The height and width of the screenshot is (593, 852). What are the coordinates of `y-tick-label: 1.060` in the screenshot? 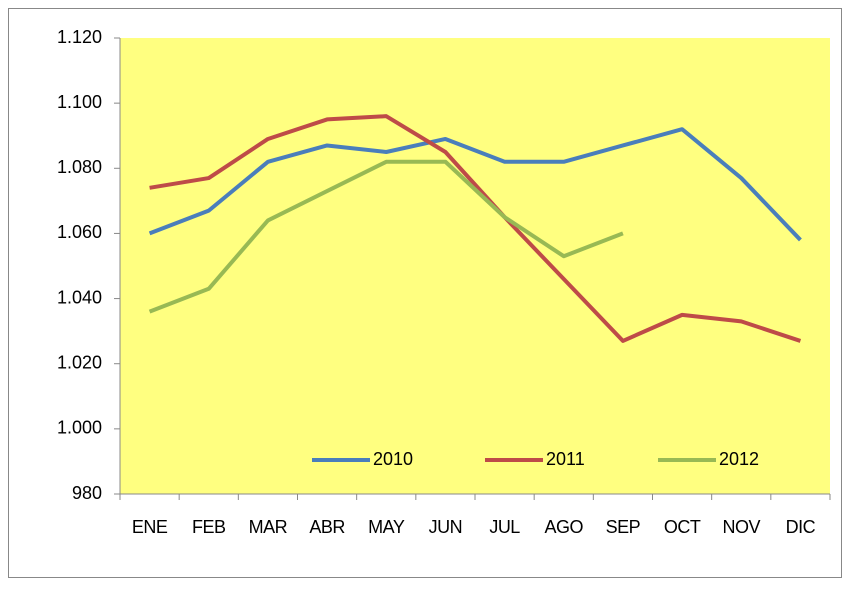 It's located at (79, 232).